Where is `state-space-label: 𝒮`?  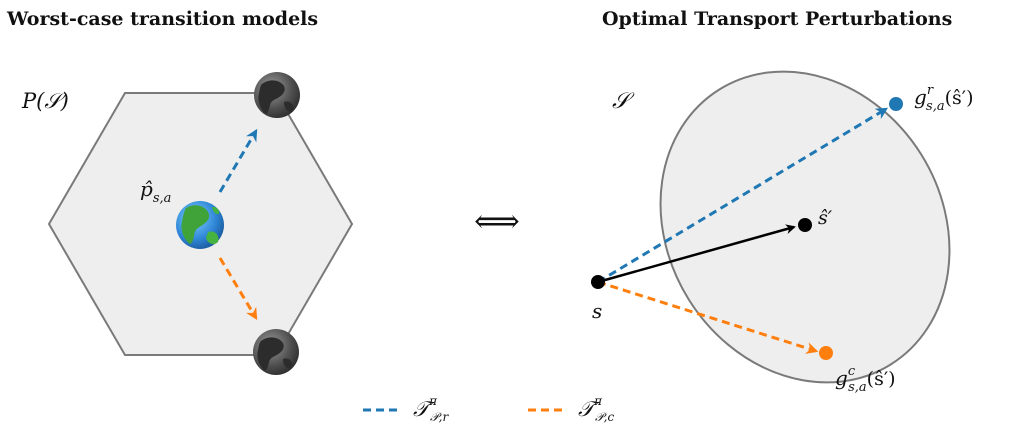
state-space-label: 𝒮 is located at coordinates (623, 101).